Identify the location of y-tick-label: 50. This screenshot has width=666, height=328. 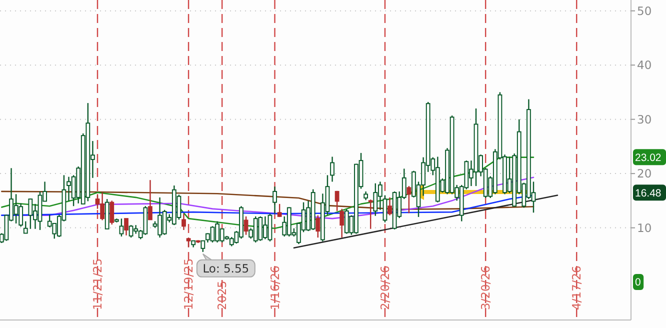
(644, 11).